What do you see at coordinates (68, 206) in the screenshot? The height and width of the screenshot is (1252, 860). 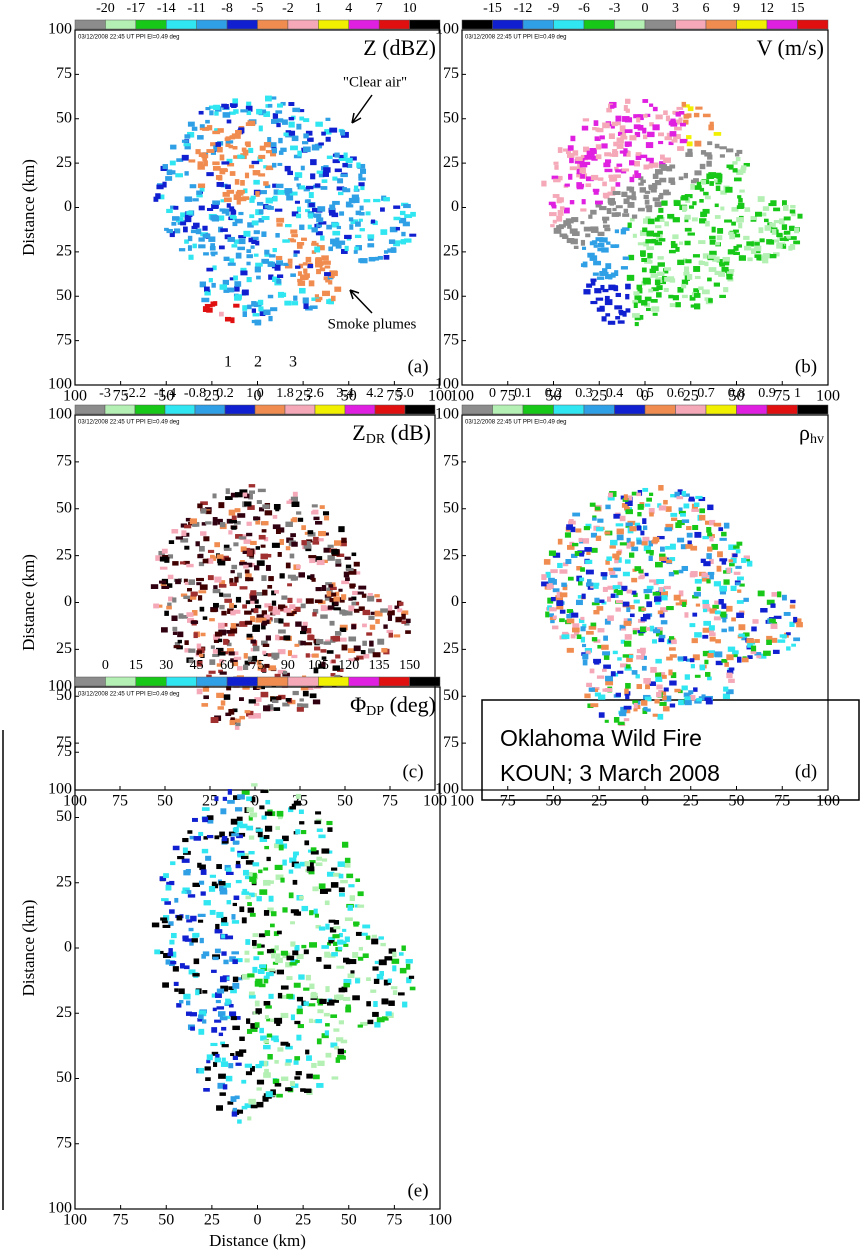 I see `y-tick-label: 0` at bounding box center [68, 206].